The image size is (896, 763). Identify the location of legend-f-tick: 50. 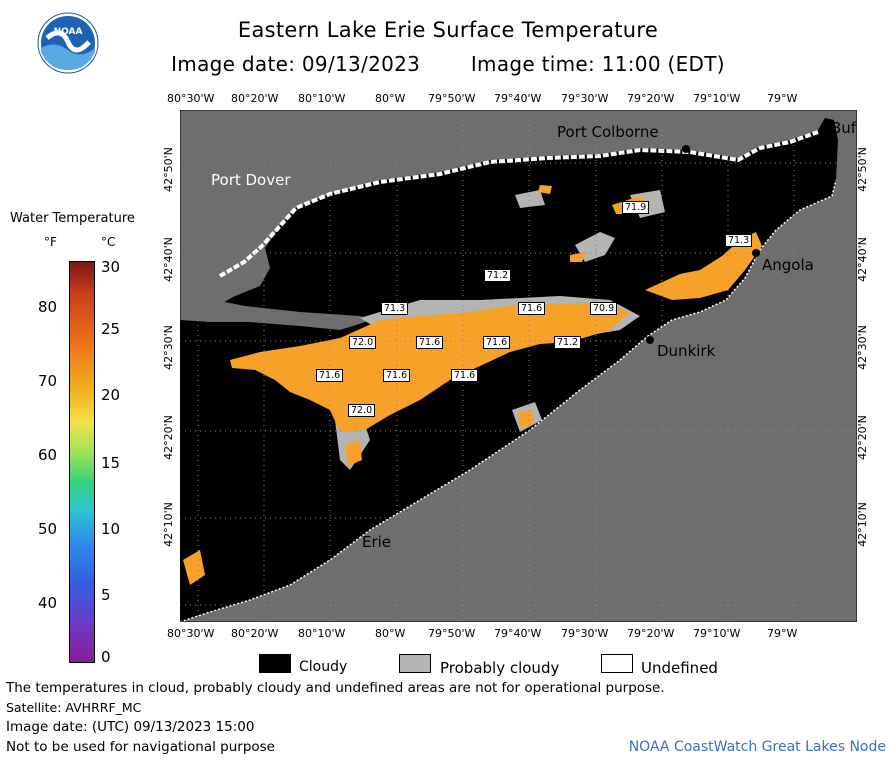
(48, 529).